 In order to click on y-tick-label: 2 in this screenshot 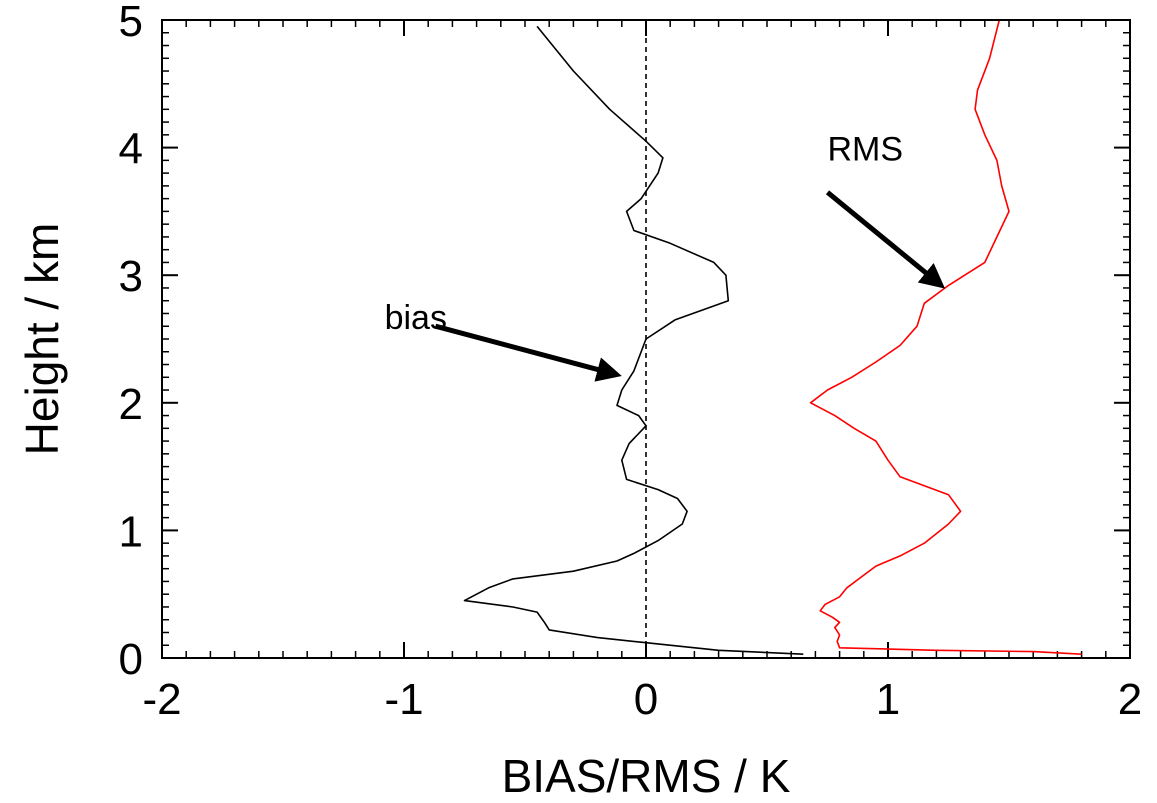, I will do `click(131, 404)`.